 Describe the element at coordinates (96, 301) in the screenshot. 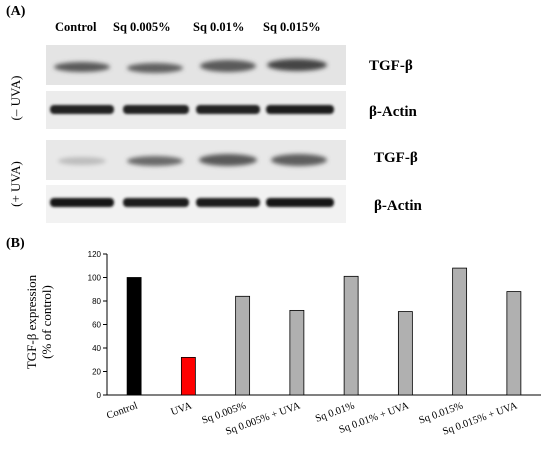

I see `y-tick-label: 80` at that location.